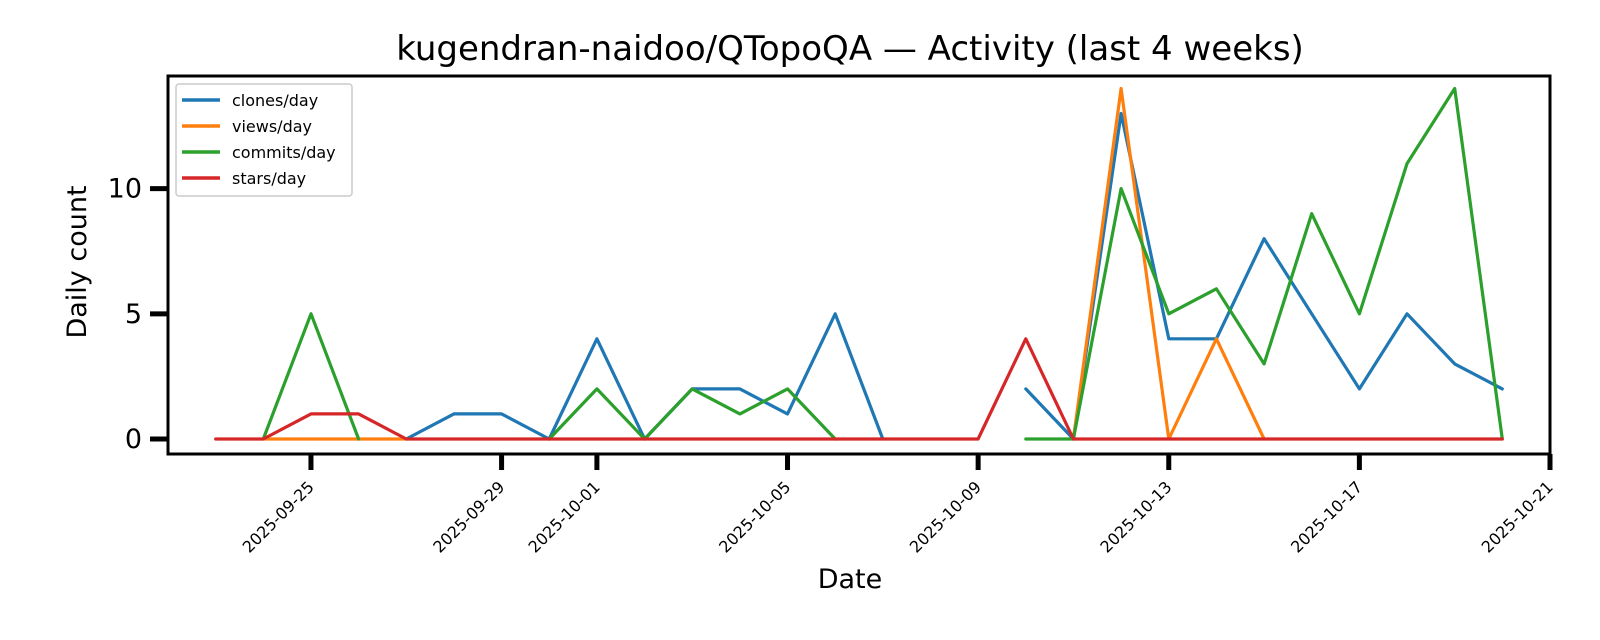 Image resolution: width=1600 pixels, height=640 pixels. I want to click on legend-label: stars/day, so click(269, 178).